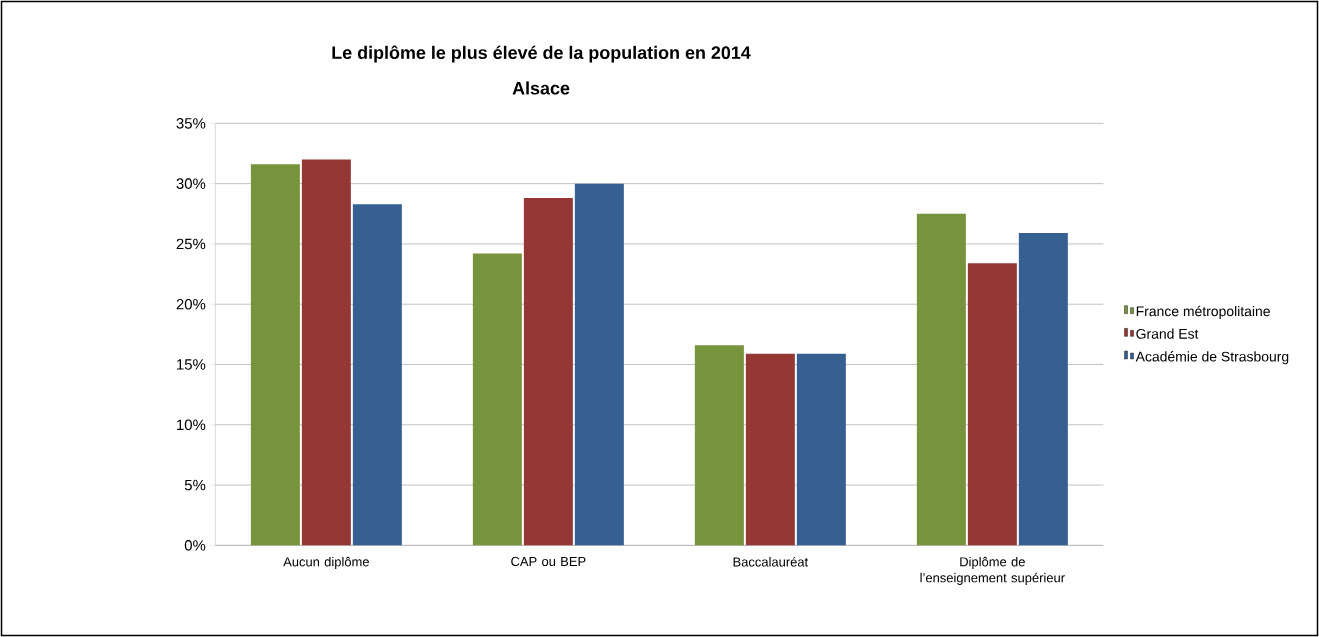 This screenshot has width=1319, height=637. I want to click on y-tick-label: 10%, so click(191, 425).